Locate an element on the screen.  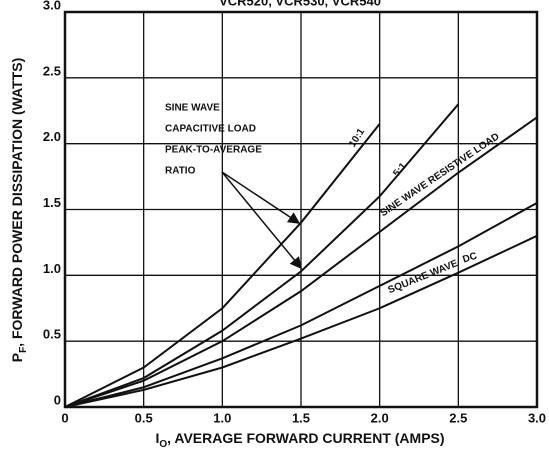
series-label: DC is located at coordinates (469, 258).